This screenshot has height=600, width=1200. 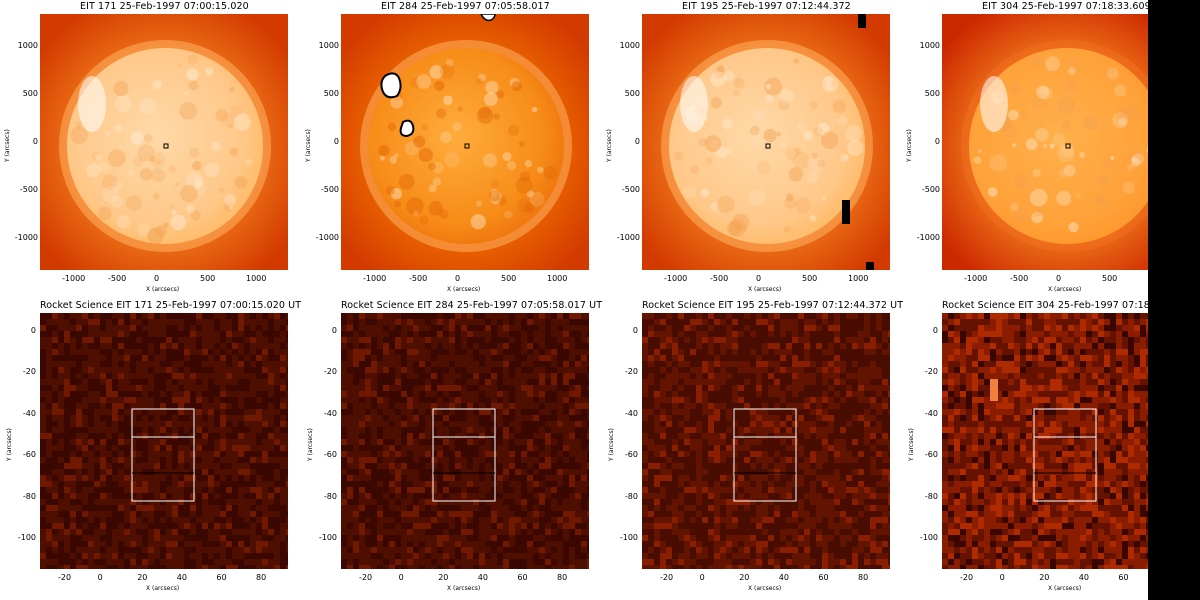 What do you see at coordinates (157, 278) in the screenshot?
I see `x-tick-label: 0` at bounding box center [157, 278].